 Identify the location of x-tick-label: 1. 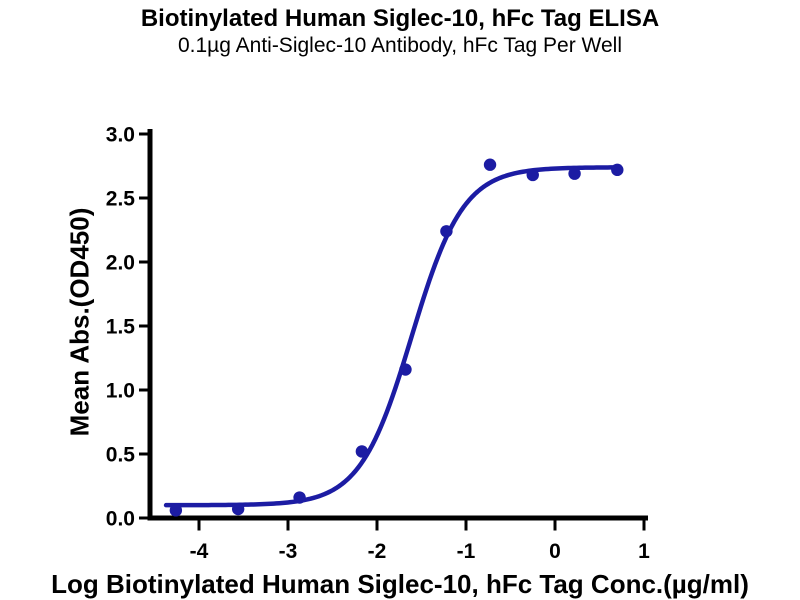
(644, 551).